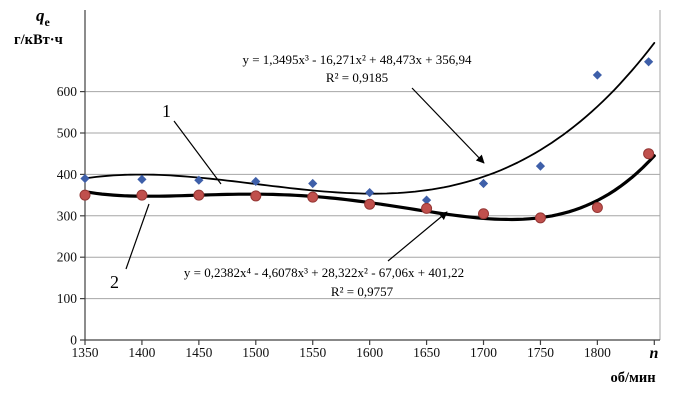 The height and width of the screenshot is (410, 693). What do you see at coordinates (67, 298) in the screenshot?
I see `y-tick-label-100: 100` at bounding box center [67, 298].